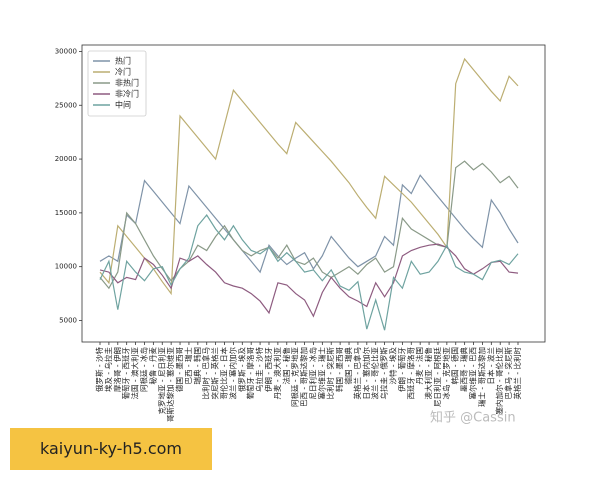  What do you see at coordinates (473, 373) in the screenshot?
I see `x-tick-label: 塞尔维亚 - 巴西` at bounding box center [473, 373].